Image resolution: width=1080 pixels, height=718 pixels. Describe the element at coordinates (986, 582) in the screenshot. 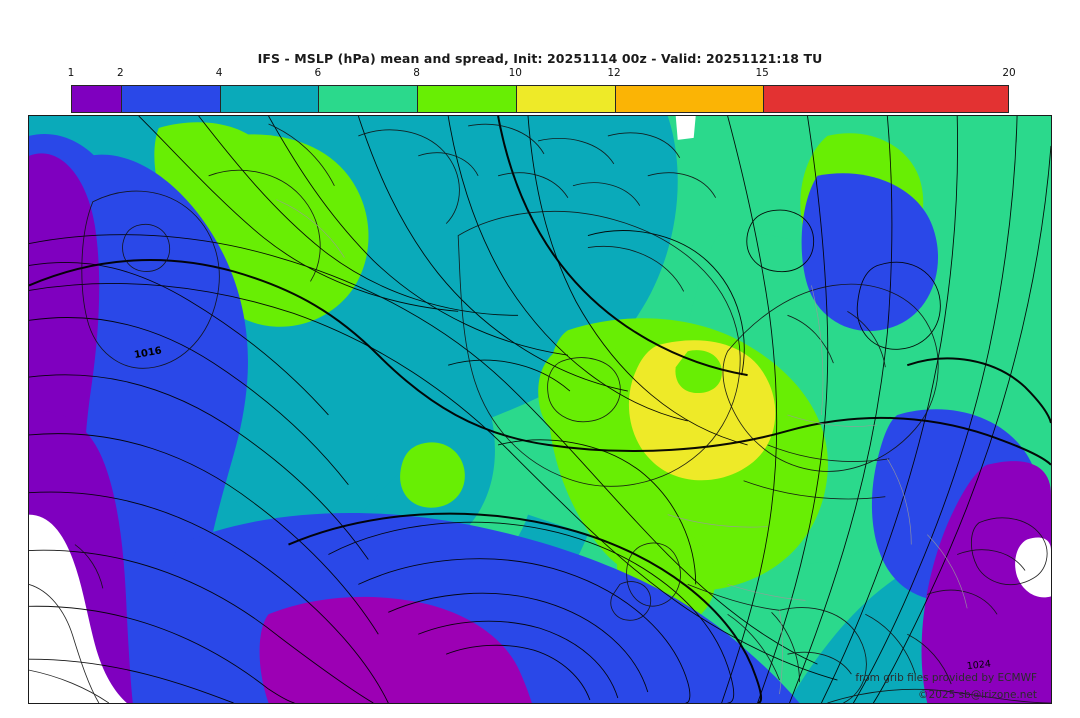

I see `spread-band-1-2-east-med` at that location.